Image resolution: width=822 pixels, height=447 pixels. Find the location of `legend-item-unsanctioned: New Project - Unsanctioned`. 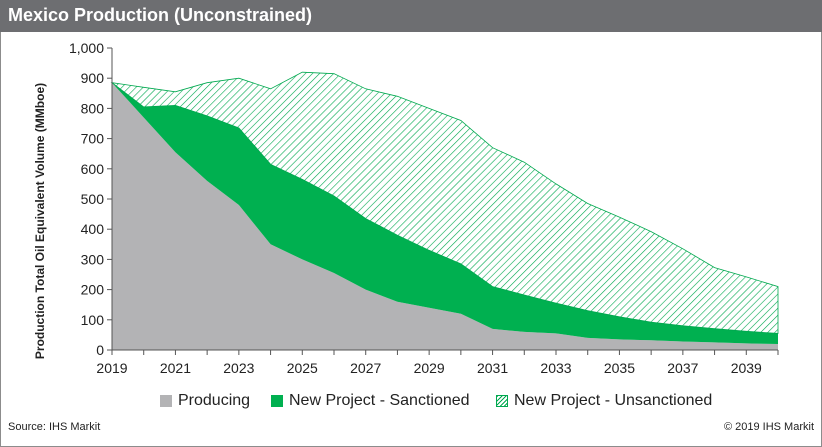

legend-item-unsanctioned: New Project - Unsanctioned is located at coordinates (604, 401).